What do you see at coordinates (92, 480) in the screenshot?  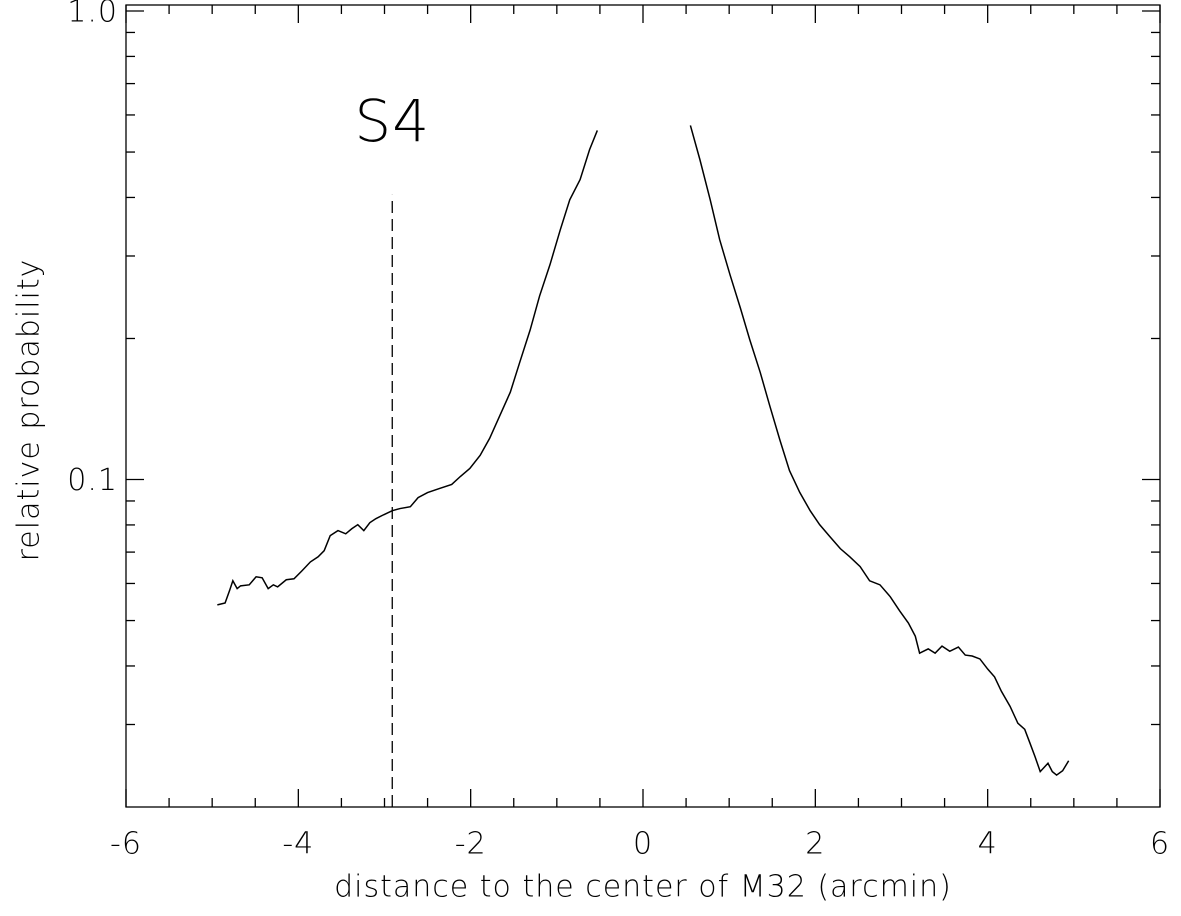 I see `y-tick-label: 0.1` at bounding box center [92, 480].